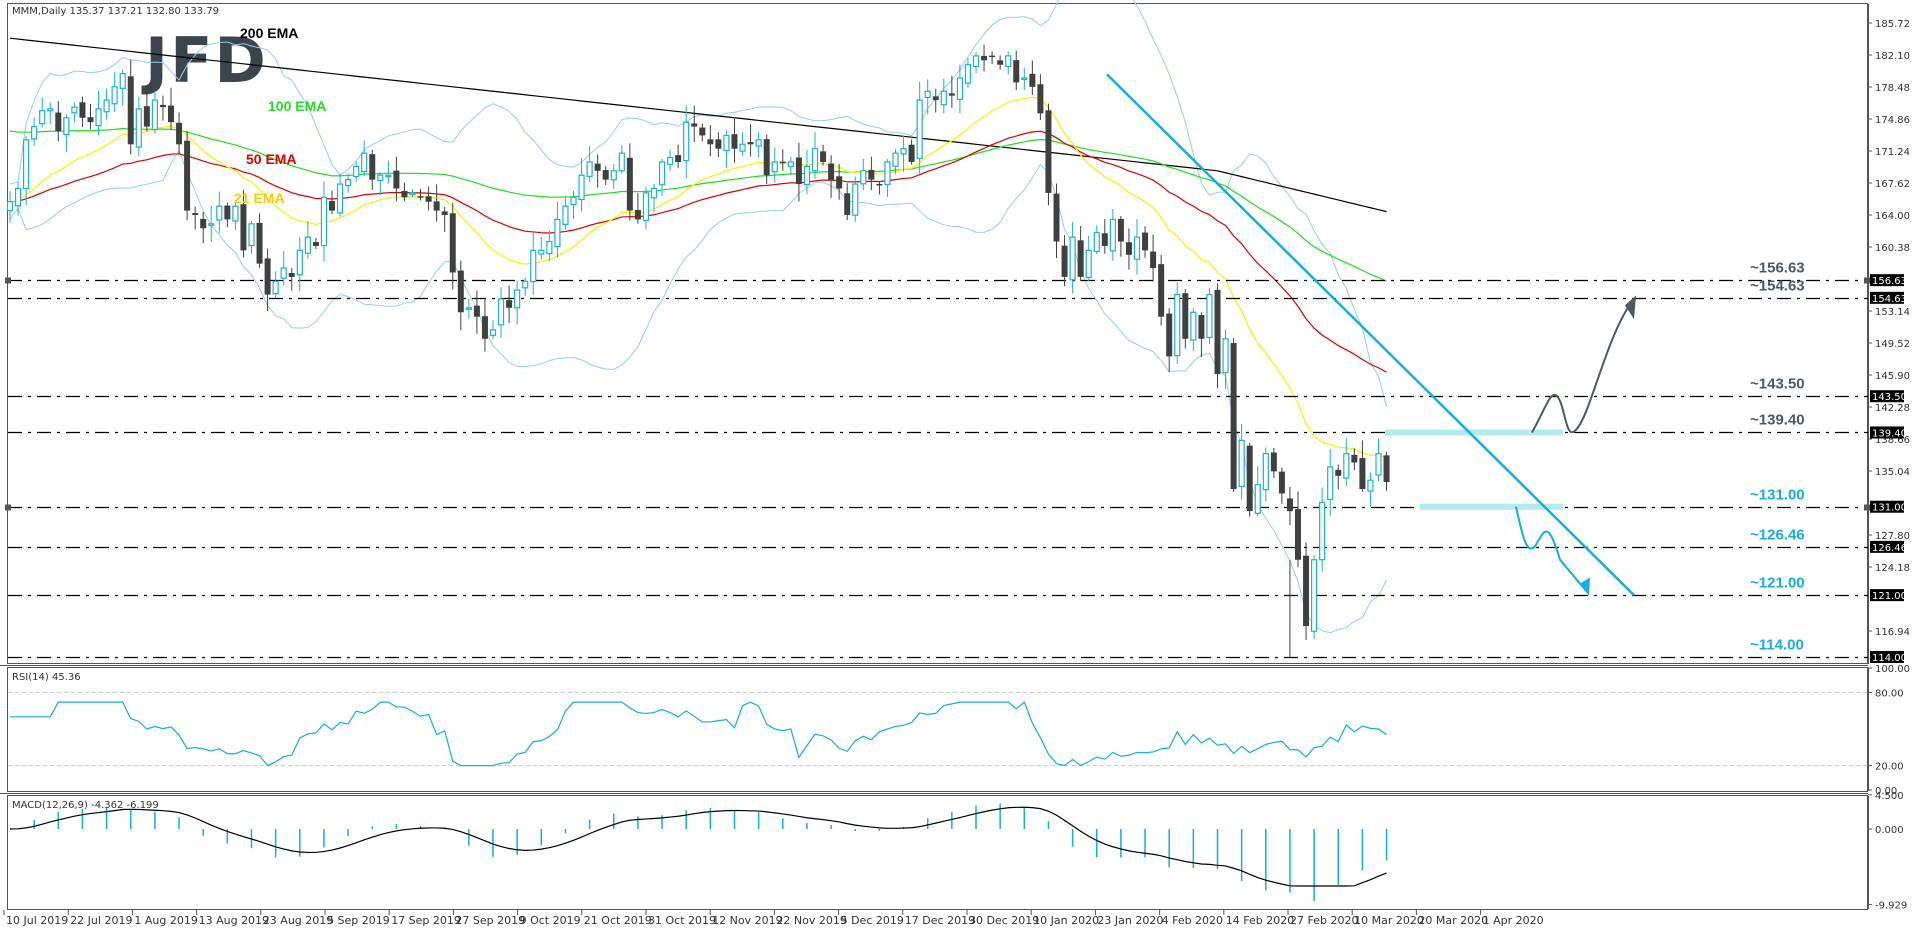 This screenshot has height=932, width=1916. I want to click on date-tick: 17 Sep 2019, so click(426, 920).